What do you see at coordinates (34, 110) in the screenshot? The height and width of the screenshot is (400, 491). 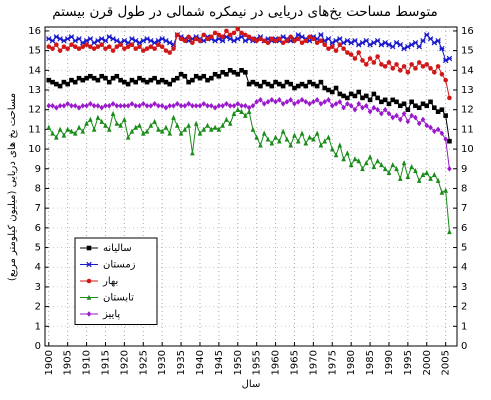 I see `y-tick-label: 12` at bounding box center [34, 110].